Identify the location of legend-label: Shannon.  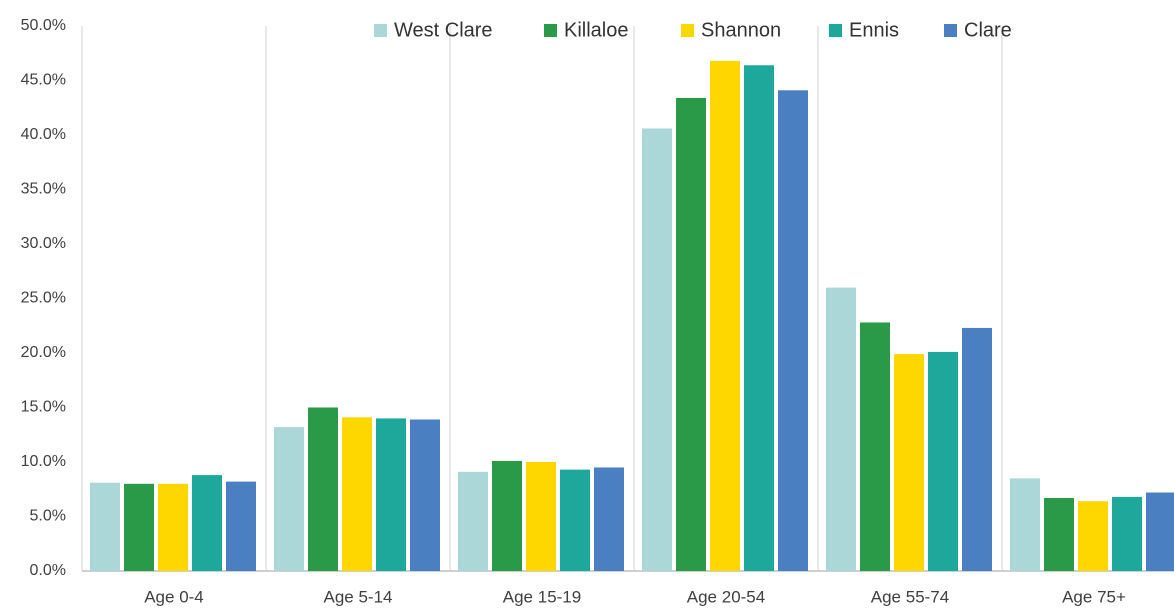
(741, 30).